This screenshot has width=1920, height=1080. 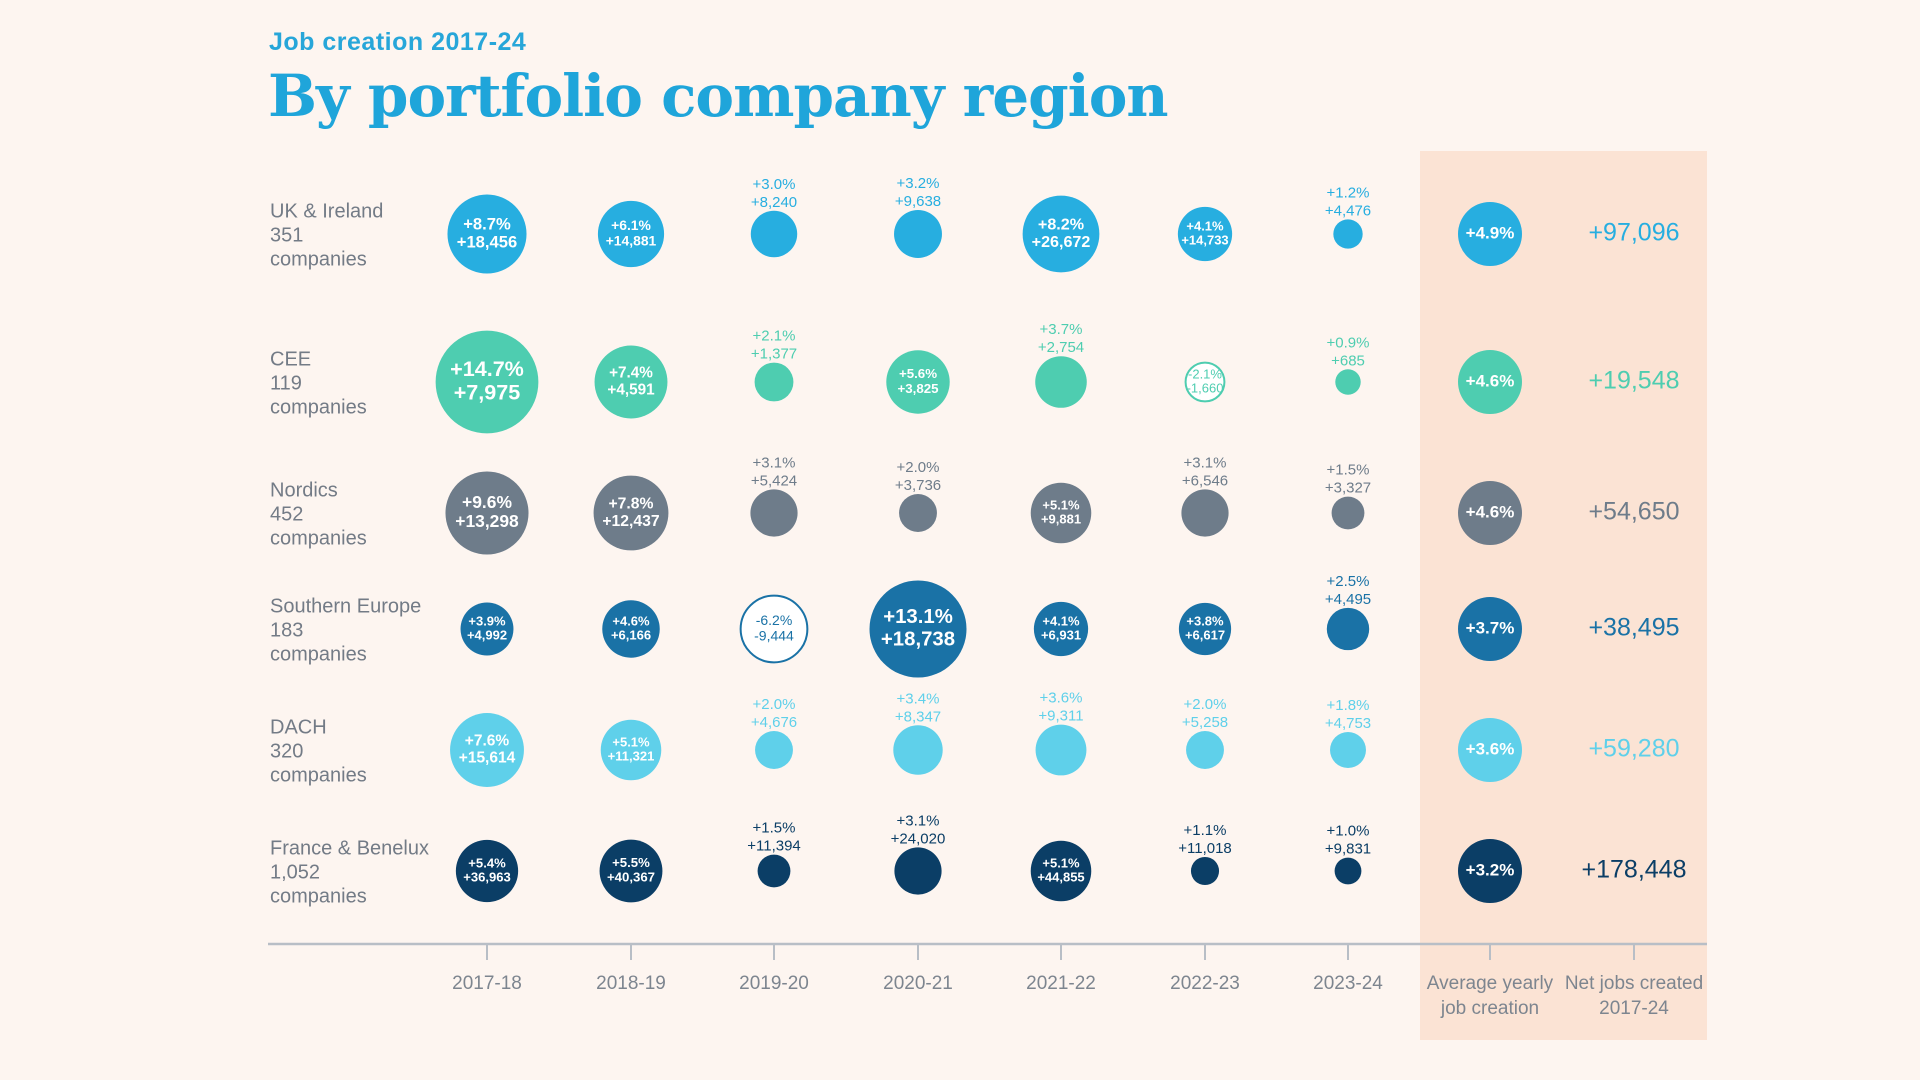 I want to click on summary-highlight-panel, so click(x=1563, y=595).